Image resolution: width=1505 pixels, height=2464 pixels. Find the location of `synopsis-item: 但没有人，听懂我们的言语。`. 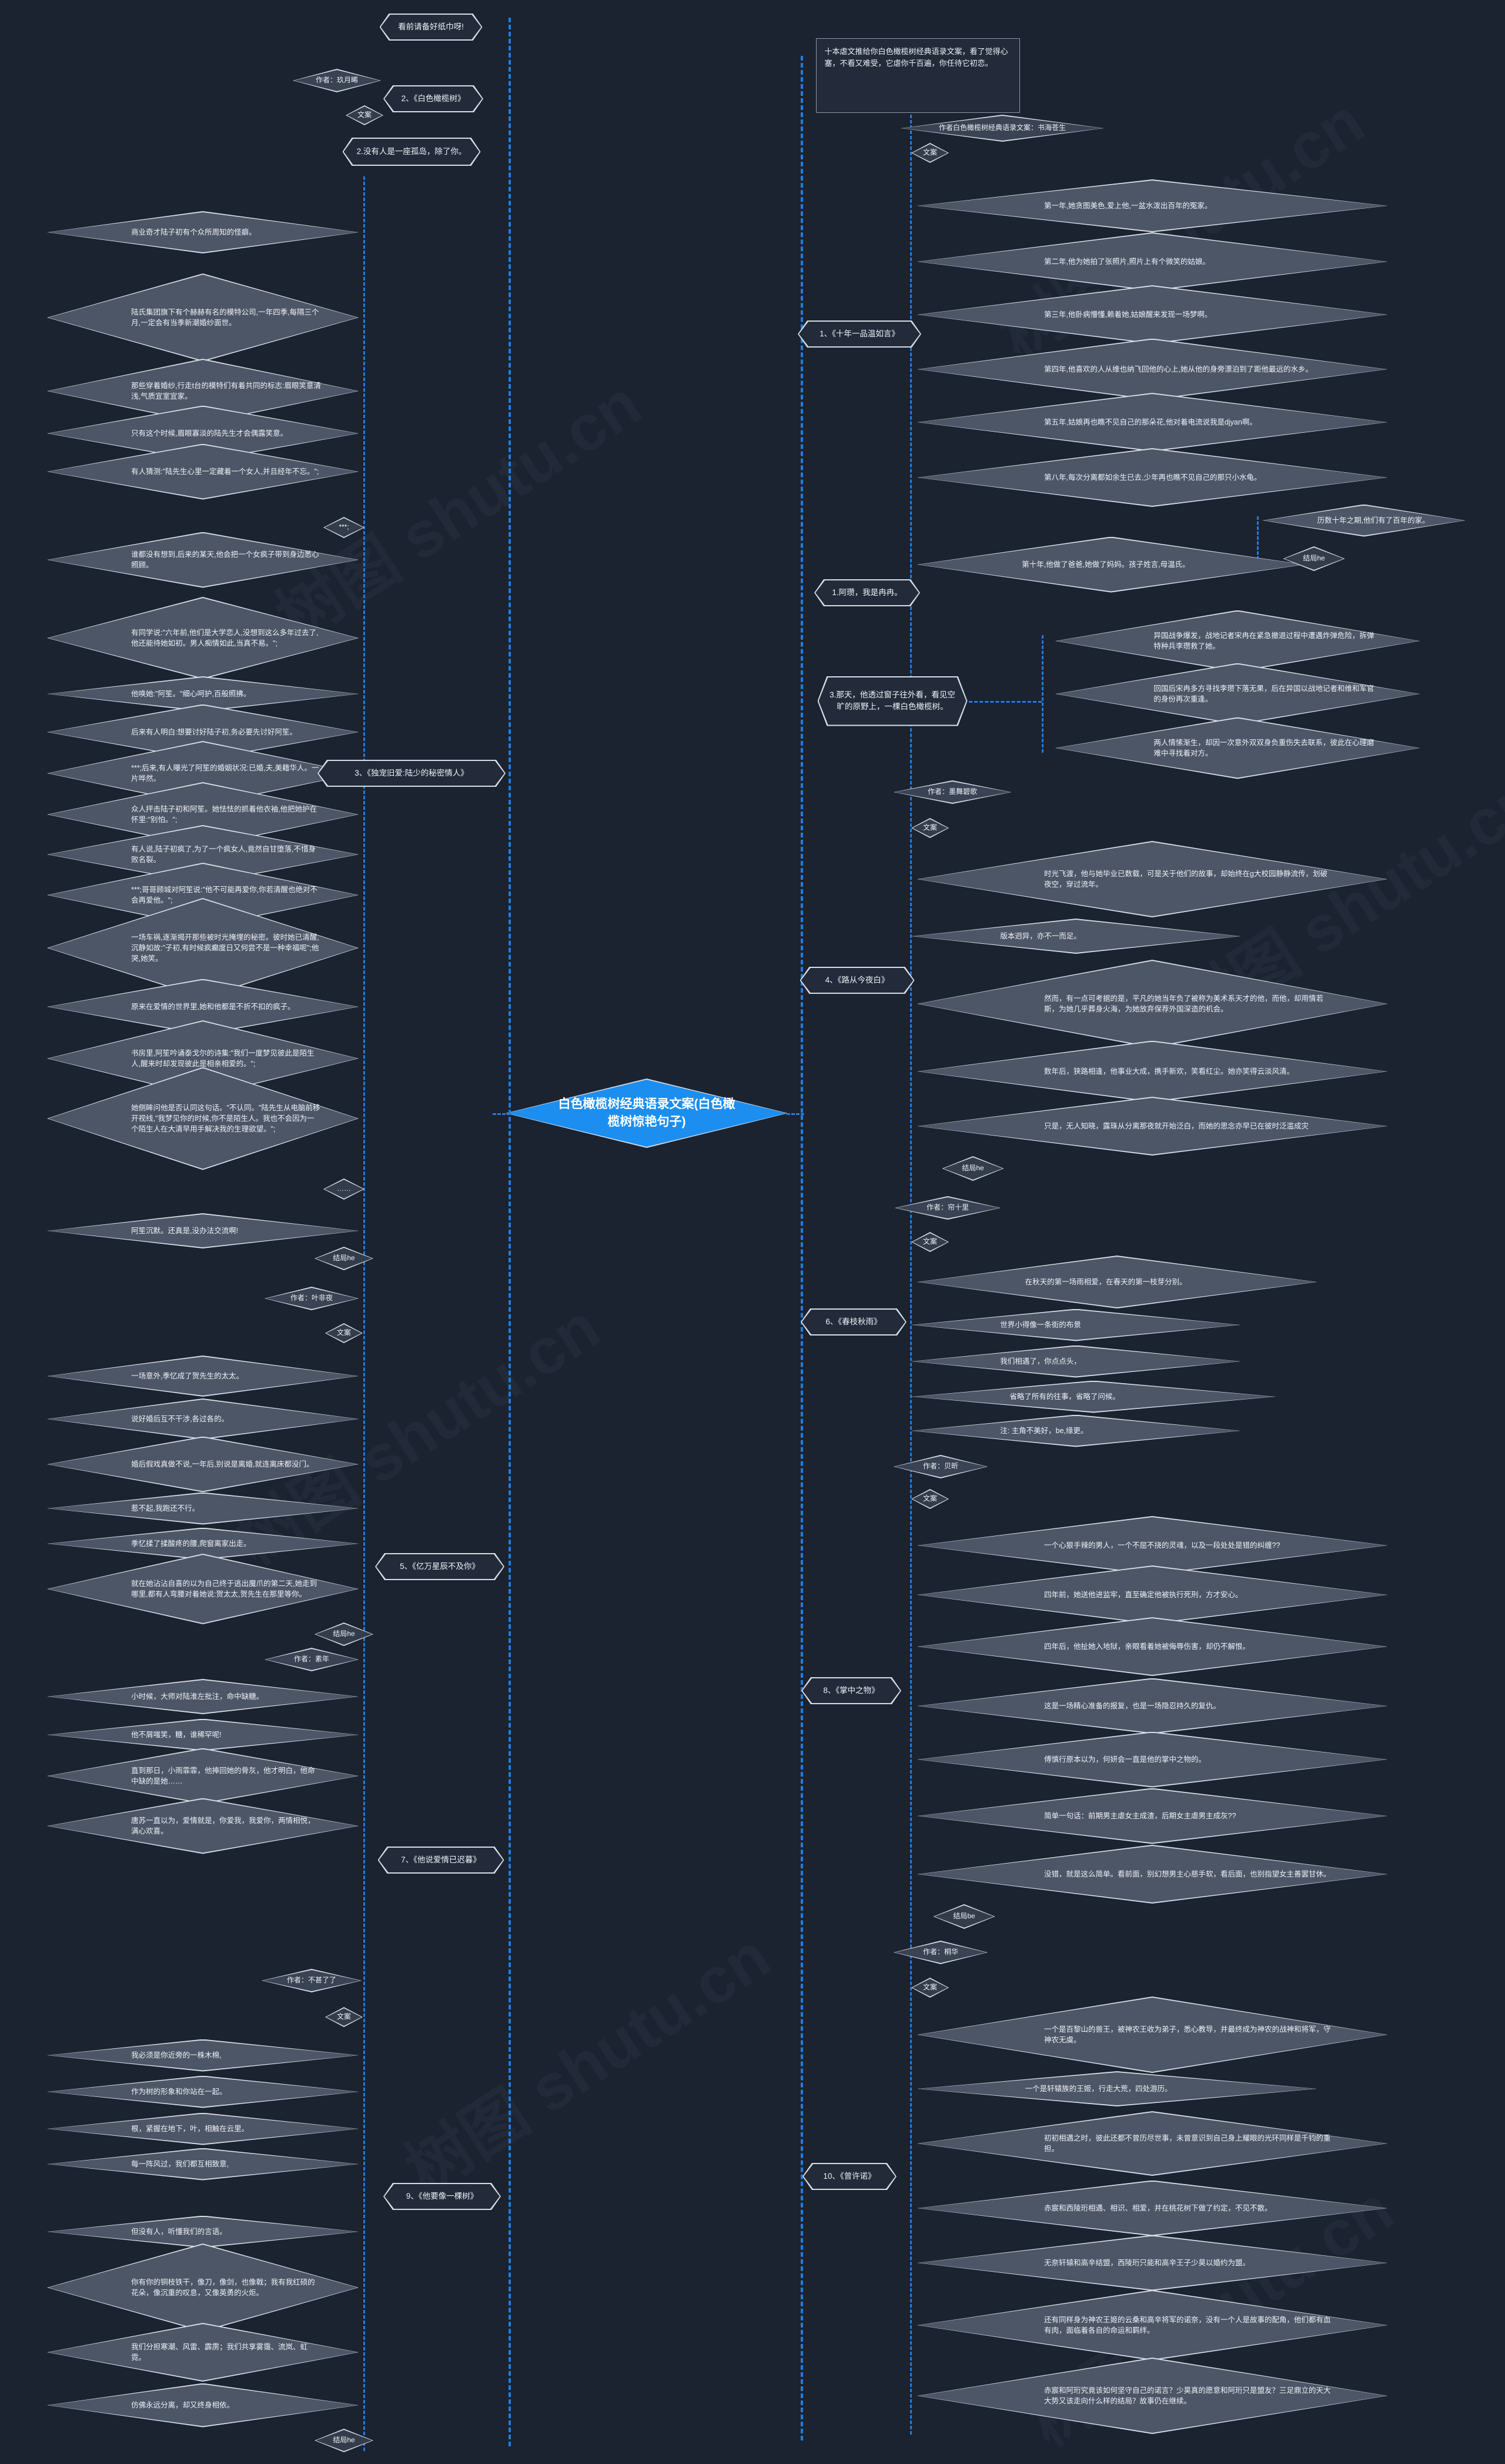

synopsis-item: 但没有人，听懂我们的言语。 is located at coordinates (203, 2231).